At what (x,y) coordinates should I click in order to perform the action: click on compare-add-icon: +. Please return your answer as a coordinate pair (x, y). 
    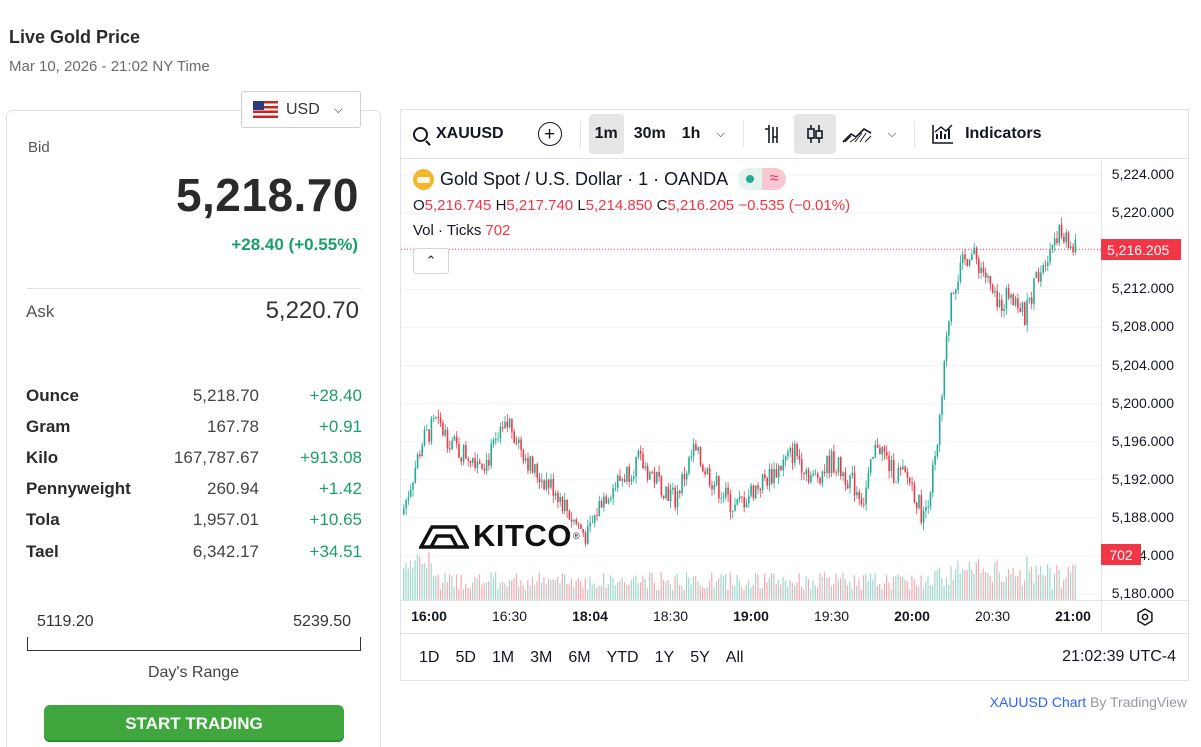
    Looking at the image, I should click on (549, 134).